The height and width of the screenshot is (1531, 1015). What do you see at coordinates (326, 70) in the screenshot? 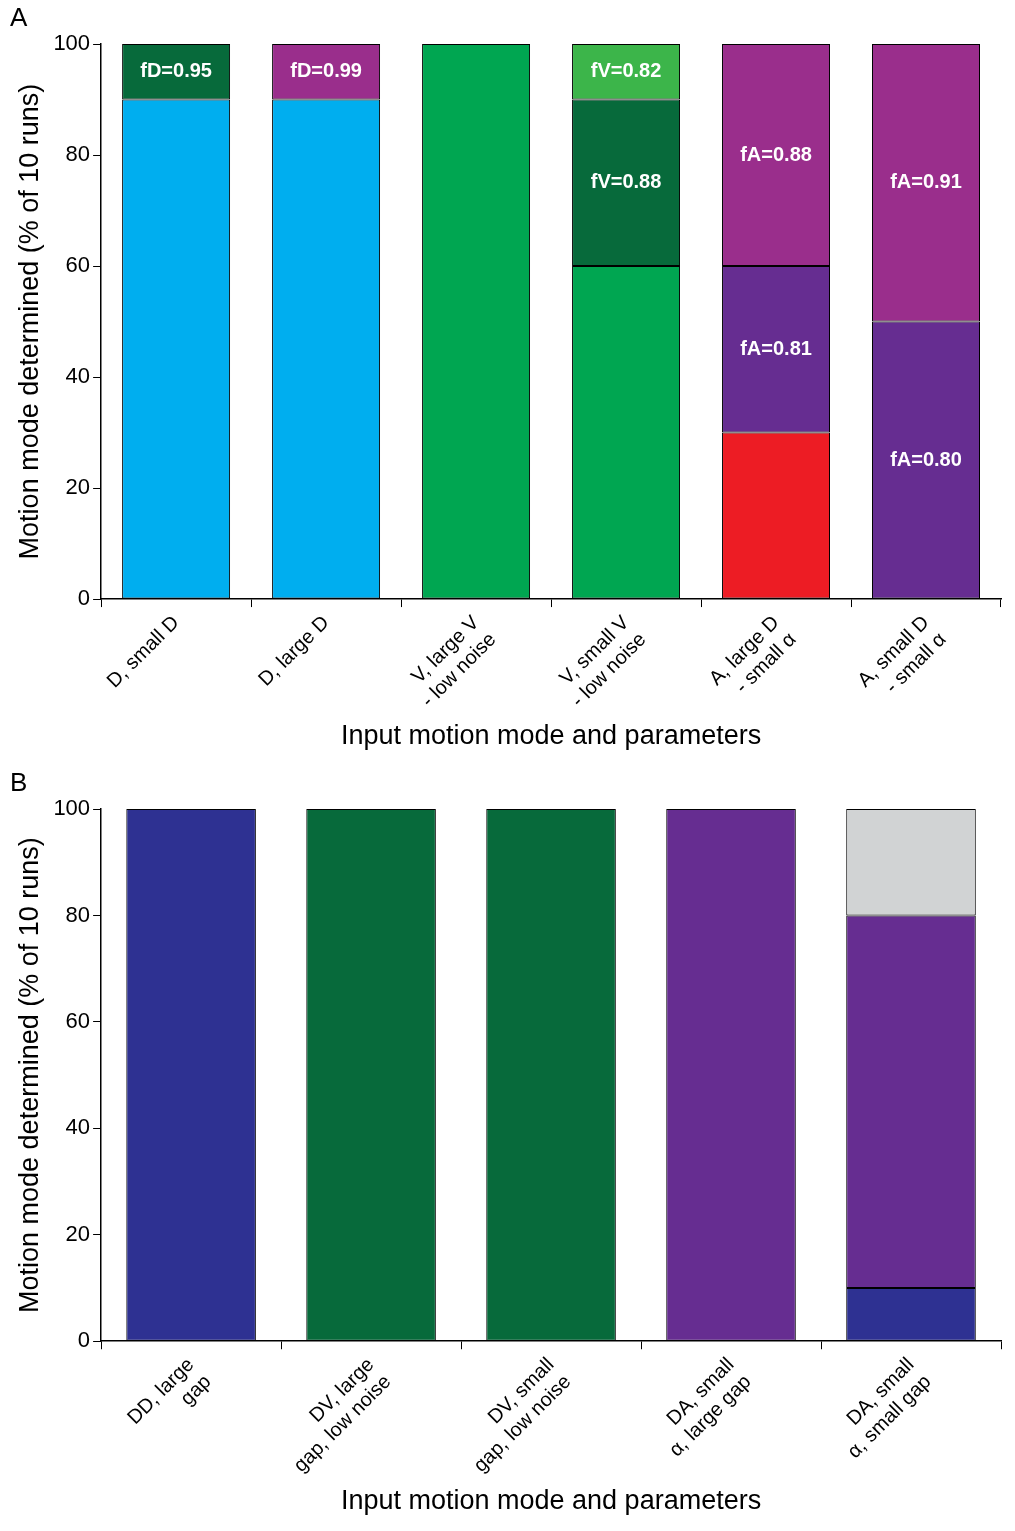
I see `annotation: fD=0.99` at bounding box center [326, 70].